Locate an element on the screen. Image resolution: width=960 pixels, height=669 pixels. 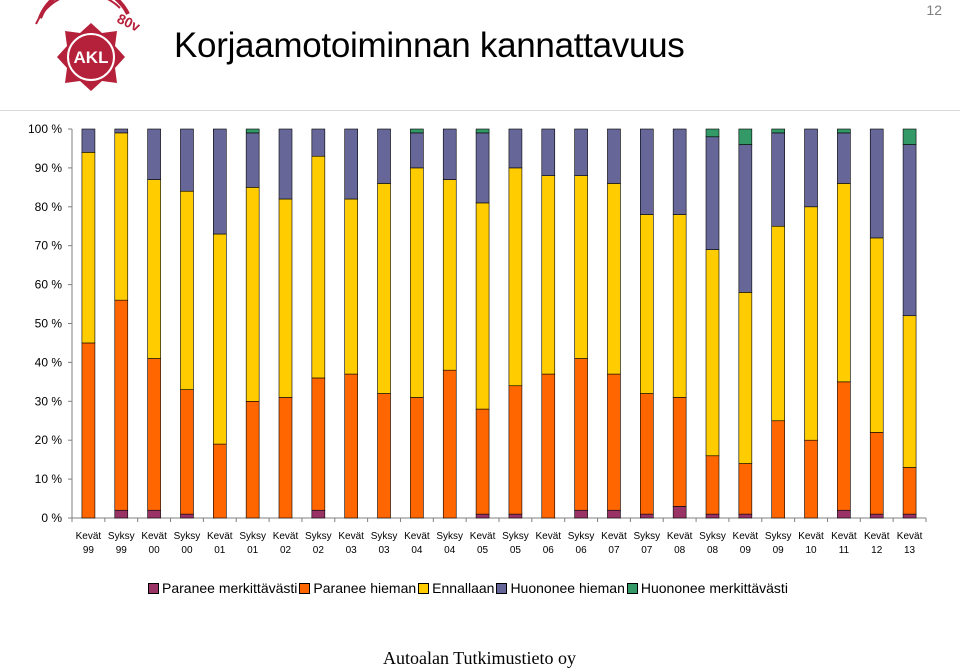
y-tick-label: 80 % is located at coordinates (49, 207).